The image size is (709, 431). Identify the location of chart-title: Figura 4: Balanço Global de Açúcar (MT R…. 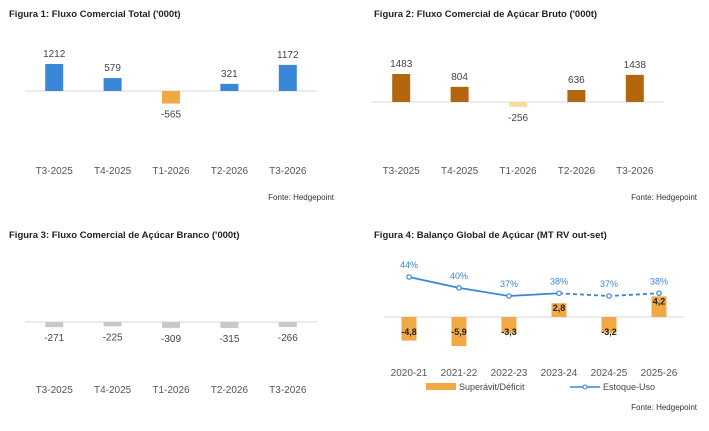
(490, 235).